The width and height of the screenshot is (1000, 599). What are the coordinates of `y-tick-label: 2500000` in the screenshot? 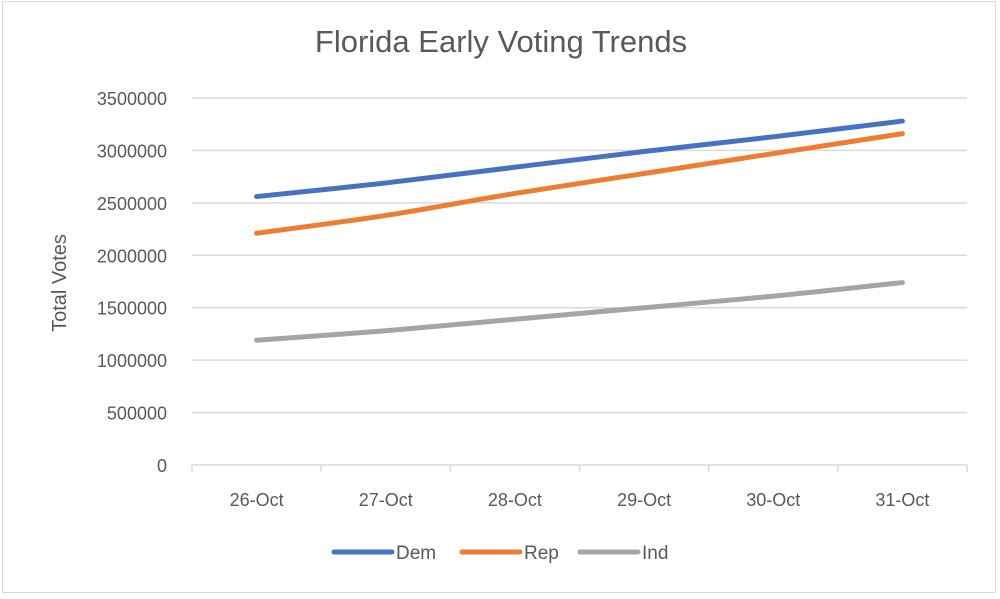 It's located at (132, 204).